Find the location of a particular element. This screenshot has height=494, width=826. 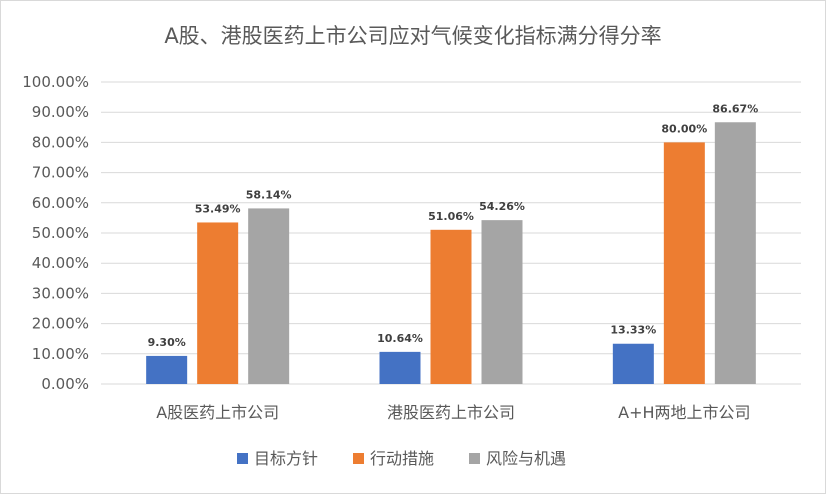

y-tick-label: 30.00% is located at coordinates (60, 293).